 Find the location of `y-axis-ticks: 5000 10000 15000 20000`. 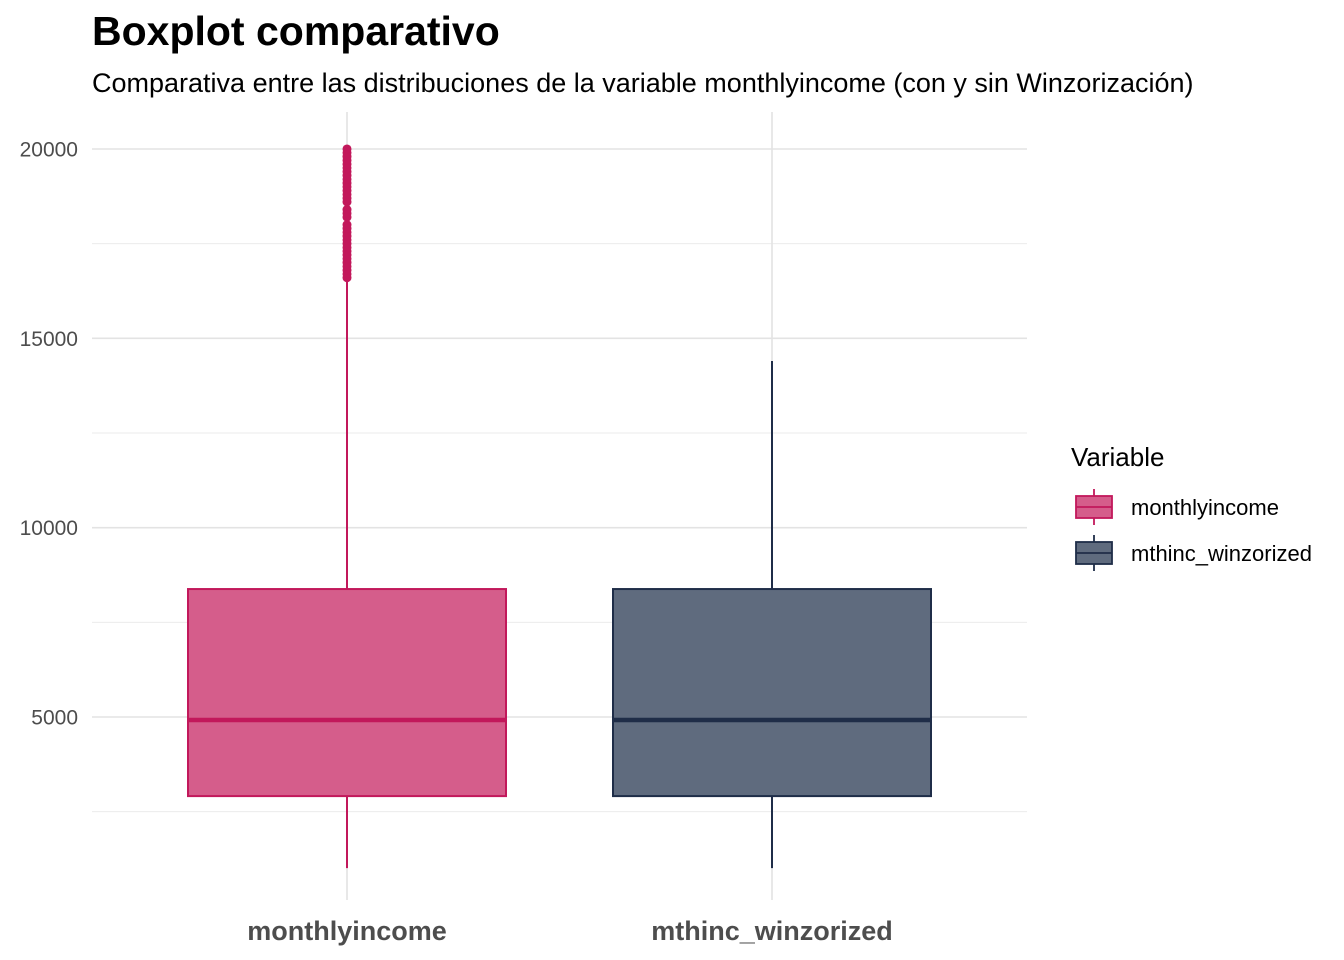

y-axis-ticks: 5000 10000 15000 20000 is located at coordinates (49, 433).